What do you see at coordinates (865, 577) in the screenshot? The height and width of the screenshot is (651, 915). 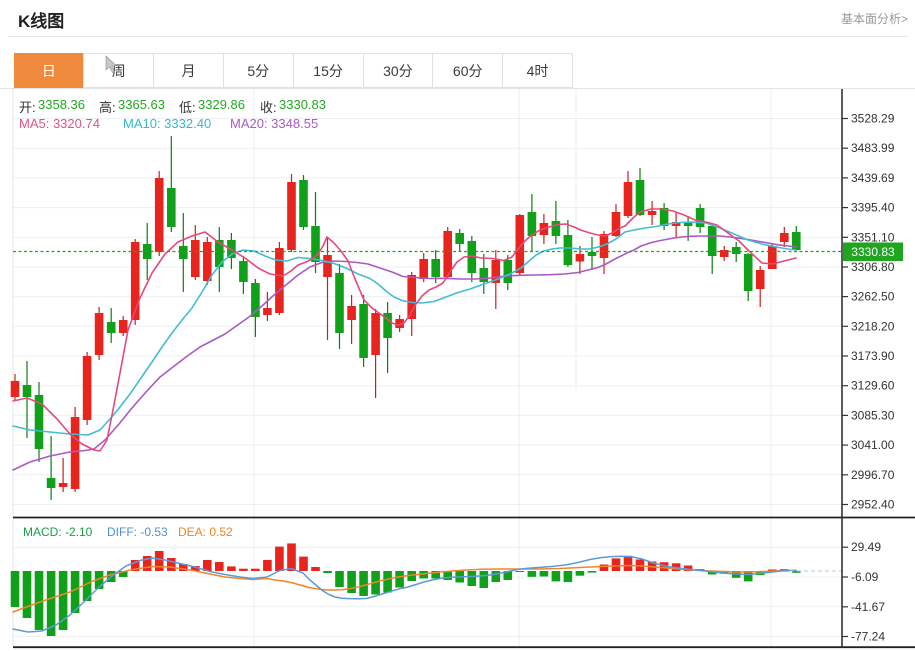 I see `svg-text: -6.09` at bounding box center [865, 577].